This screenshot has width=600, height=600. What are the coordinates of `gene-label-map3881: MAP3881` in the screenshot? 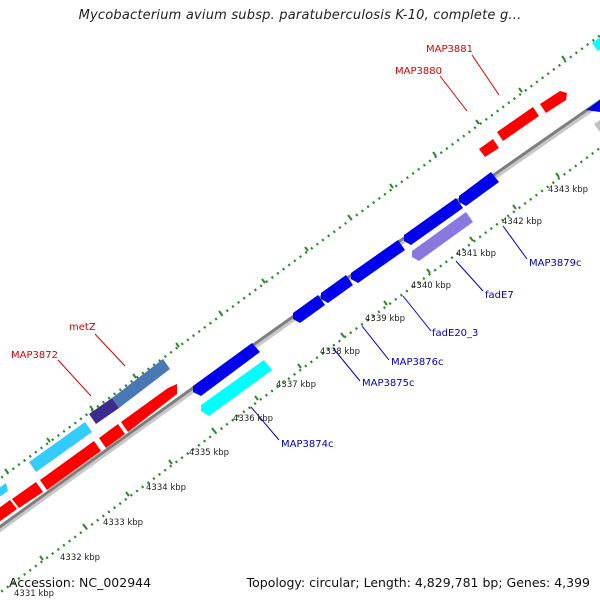 It's located at (449, 49).